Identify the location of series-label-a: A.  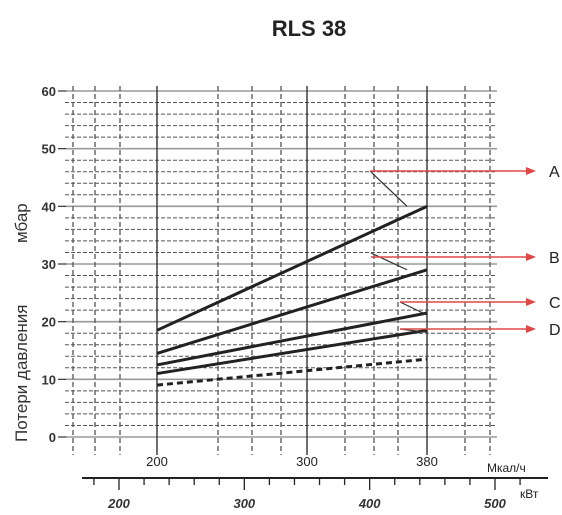
(554, 172).